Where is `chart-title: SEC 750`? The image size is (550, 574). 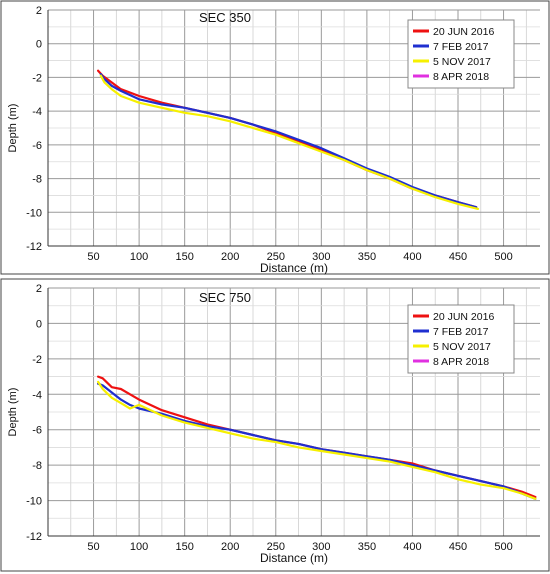
chart-title: SEC 750 is located at coordinates (225, 297).